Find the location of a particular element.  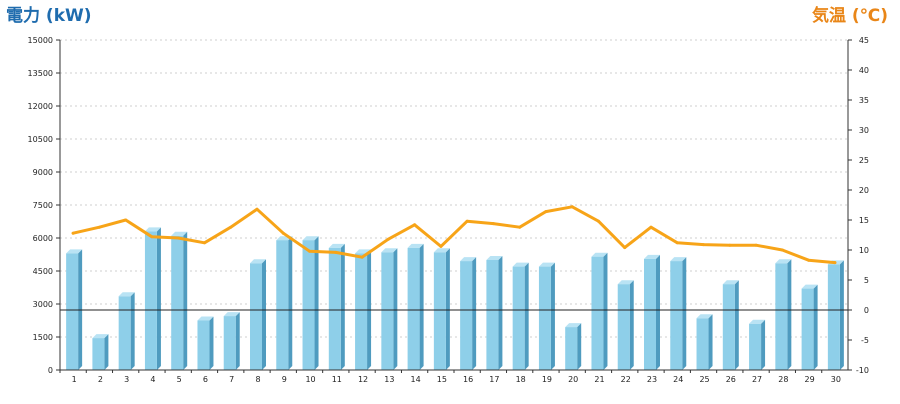

x-tick-label: 20 is located at coordinates (573, 379).